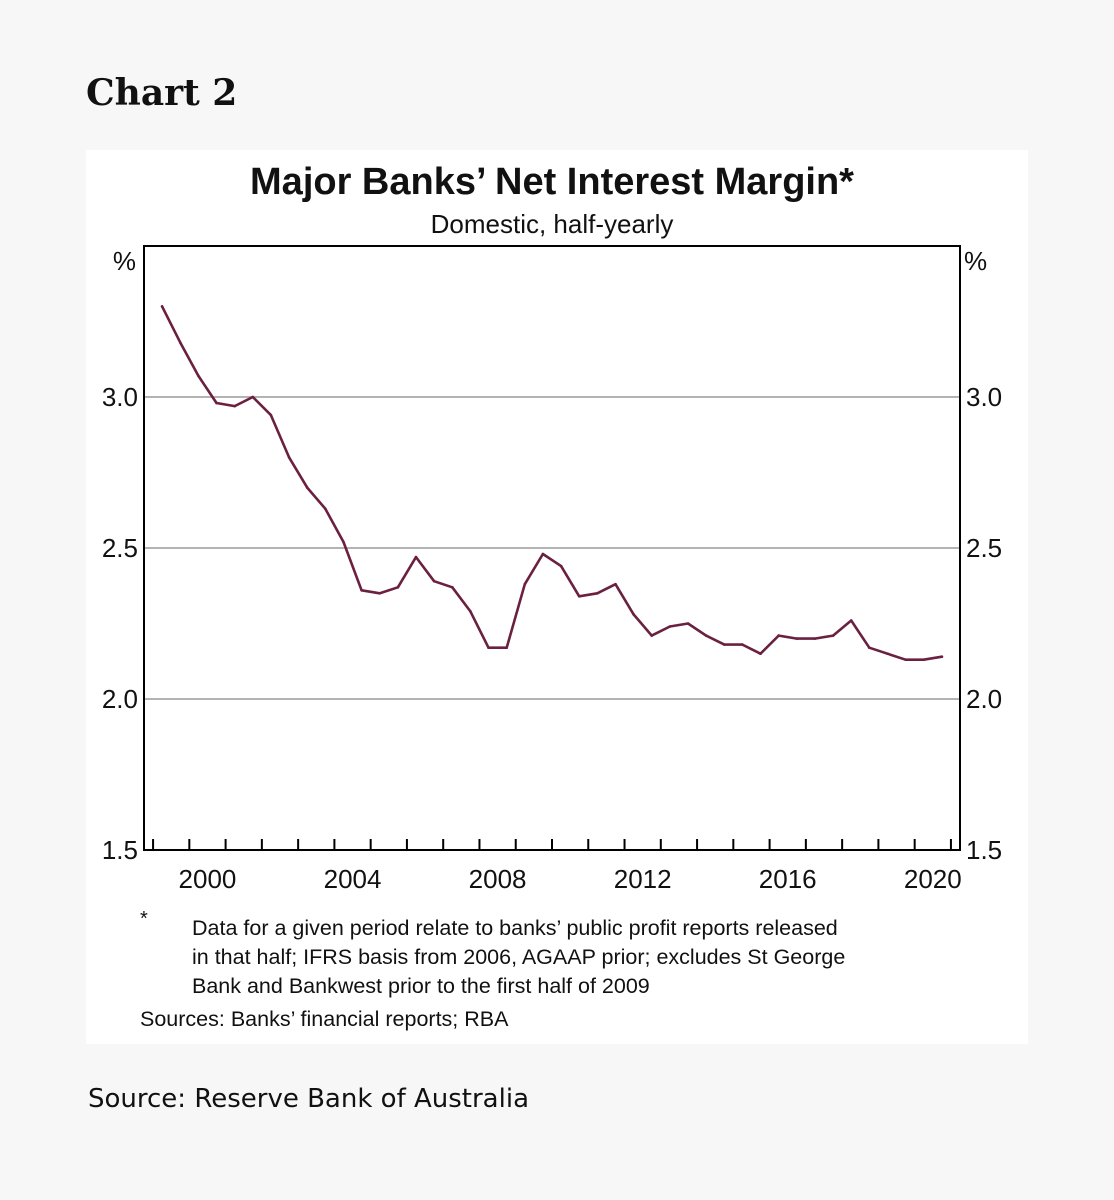 Image resolution: width=1114 pixels, height=1200 pixels. Describe the element at coordinates (144, 919) in the screenshot. I see `footnote-marker: *` at that location.